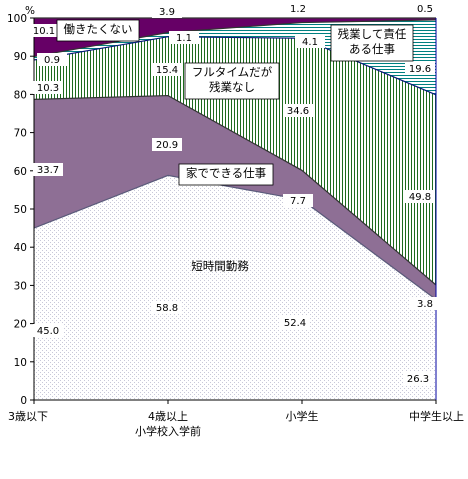 The width and height of the screenshot is (468, 479). Describe the element at coordinates (17, 19) in the screenshot. I see `y-tick-label: 100` at that location.